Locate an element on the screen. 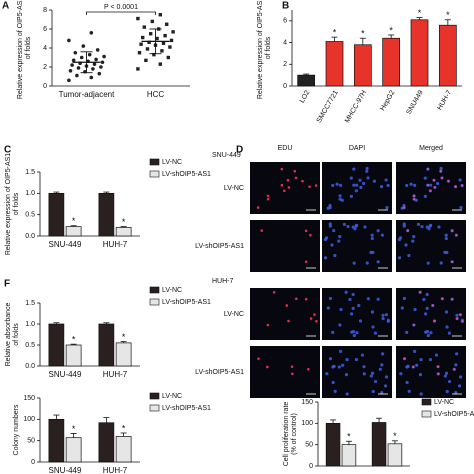 Image resolution: width=474 pixels, height=474 pixels. y-tick-label: 2 is located at coordinates (285, 64).